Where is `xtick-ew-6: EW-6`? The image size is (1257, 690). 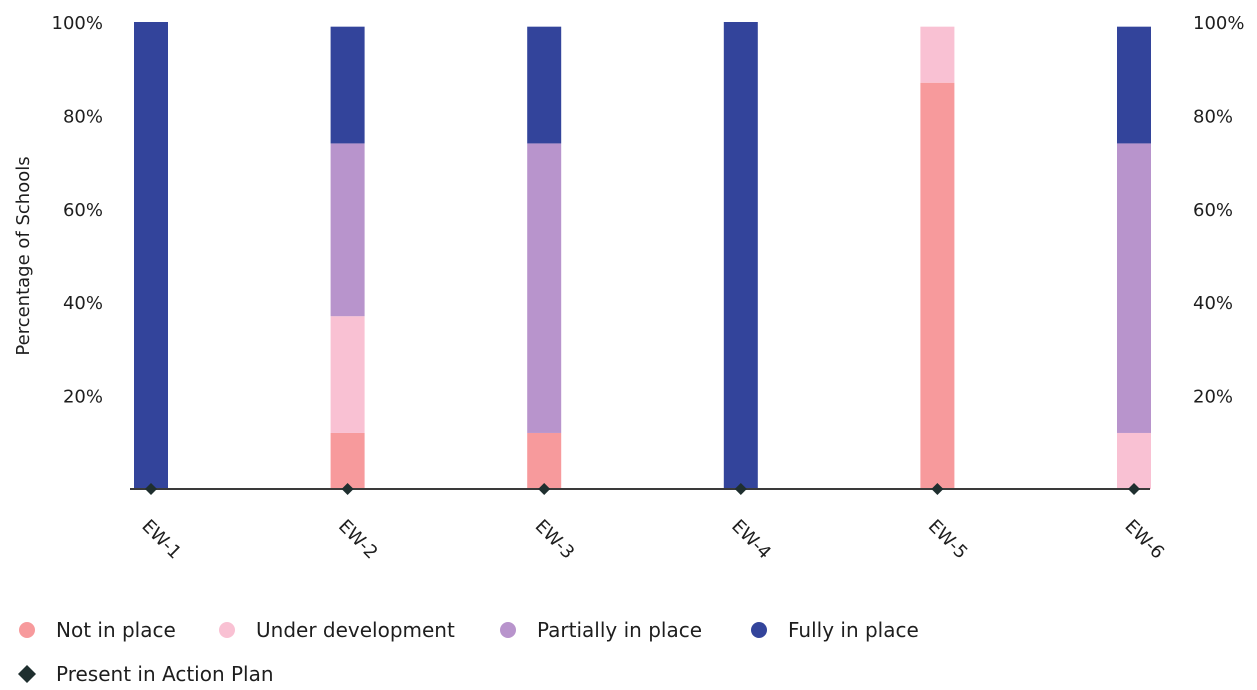 xtick-ew-6: EW-6 is located at coordinates (1144, 540).